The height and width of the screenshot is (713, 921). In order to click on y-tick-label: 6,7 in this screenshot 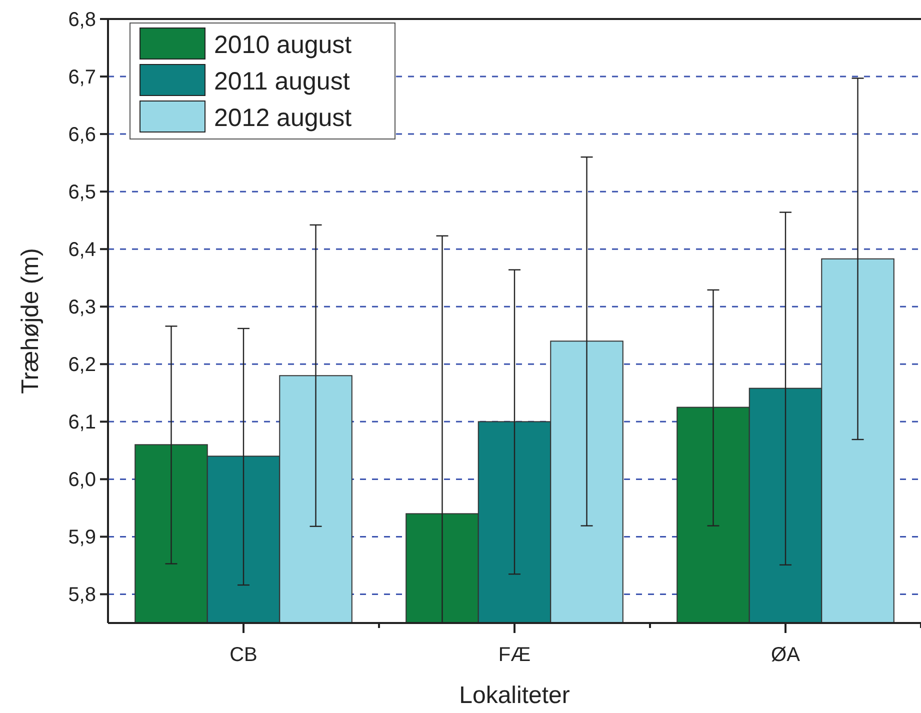, I will do `click(82, 77)`.